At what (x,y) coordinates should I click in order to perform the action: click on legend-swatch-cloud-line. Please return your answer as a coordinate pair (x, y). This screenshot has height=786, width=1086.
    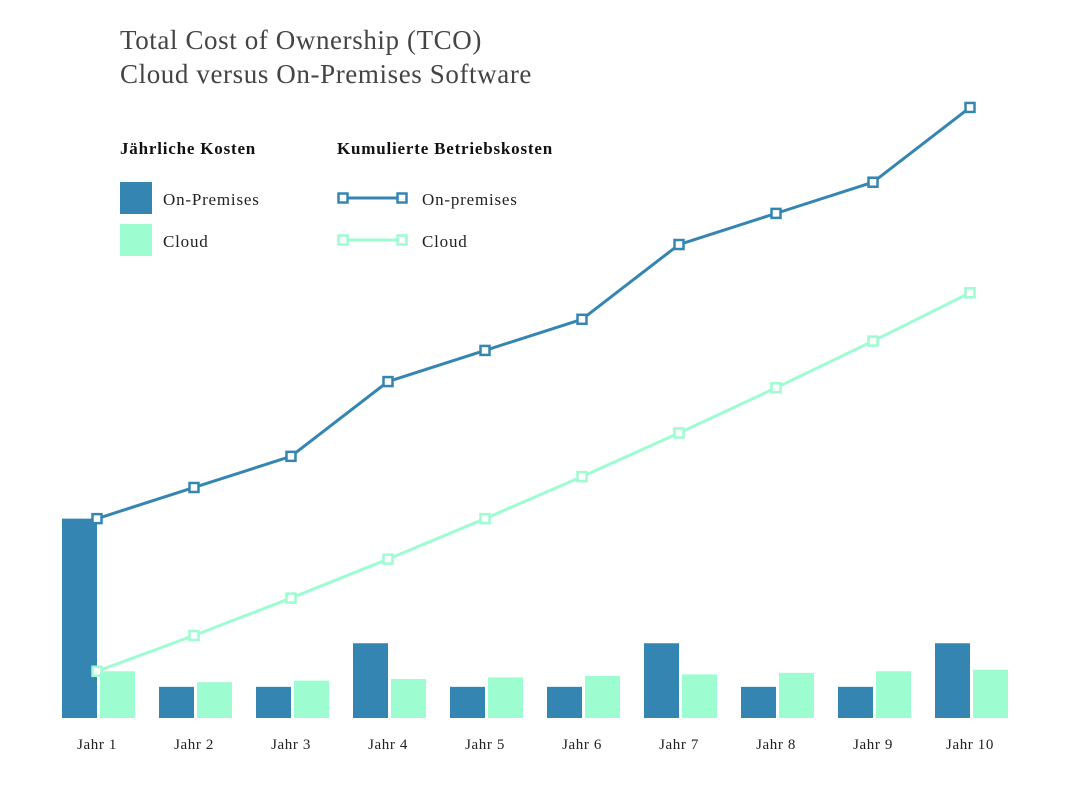
    Looking at the image, I should click on (372, 240).